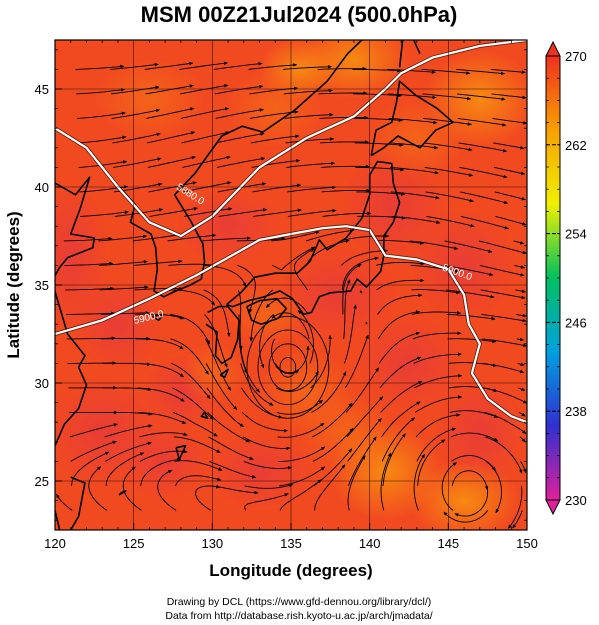 This screenshot has width=599, height=625. I want to click on y-tick-label: 25, so click(42, 481).